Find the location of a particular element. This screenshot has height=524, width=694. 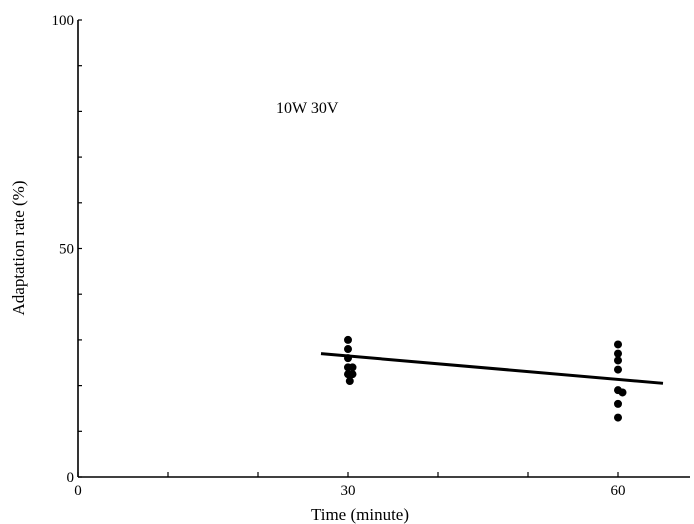

y-axis-label: Adaptation rate (%) is located at coordinates (18, 248).